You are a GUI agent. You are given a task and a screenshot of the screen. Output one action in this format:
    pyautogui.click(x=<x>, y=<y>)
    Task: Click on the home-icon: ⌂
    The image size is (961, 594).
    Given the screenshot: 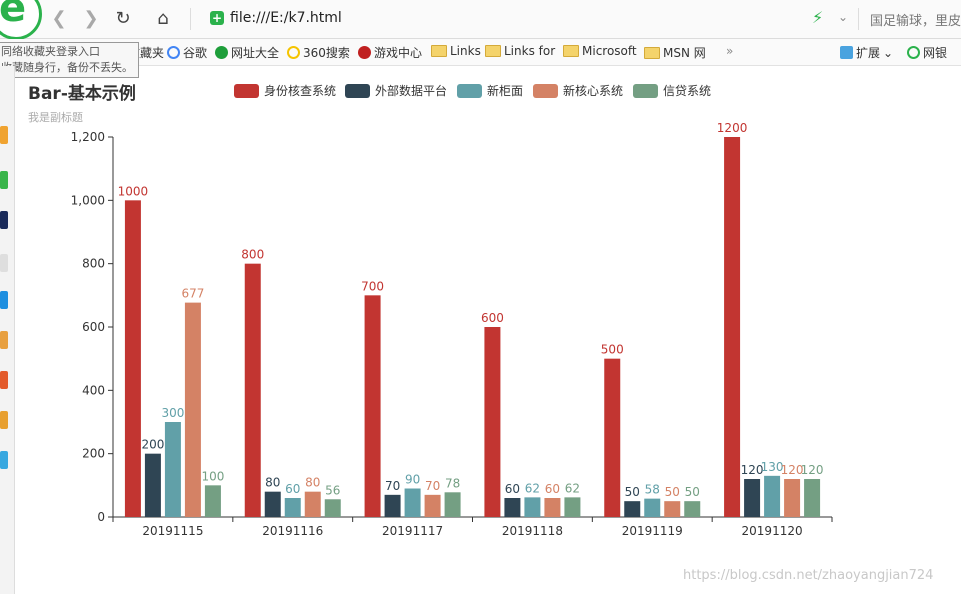 What is the action you would take?
    pyautogui.click(x=163, y=18)
    